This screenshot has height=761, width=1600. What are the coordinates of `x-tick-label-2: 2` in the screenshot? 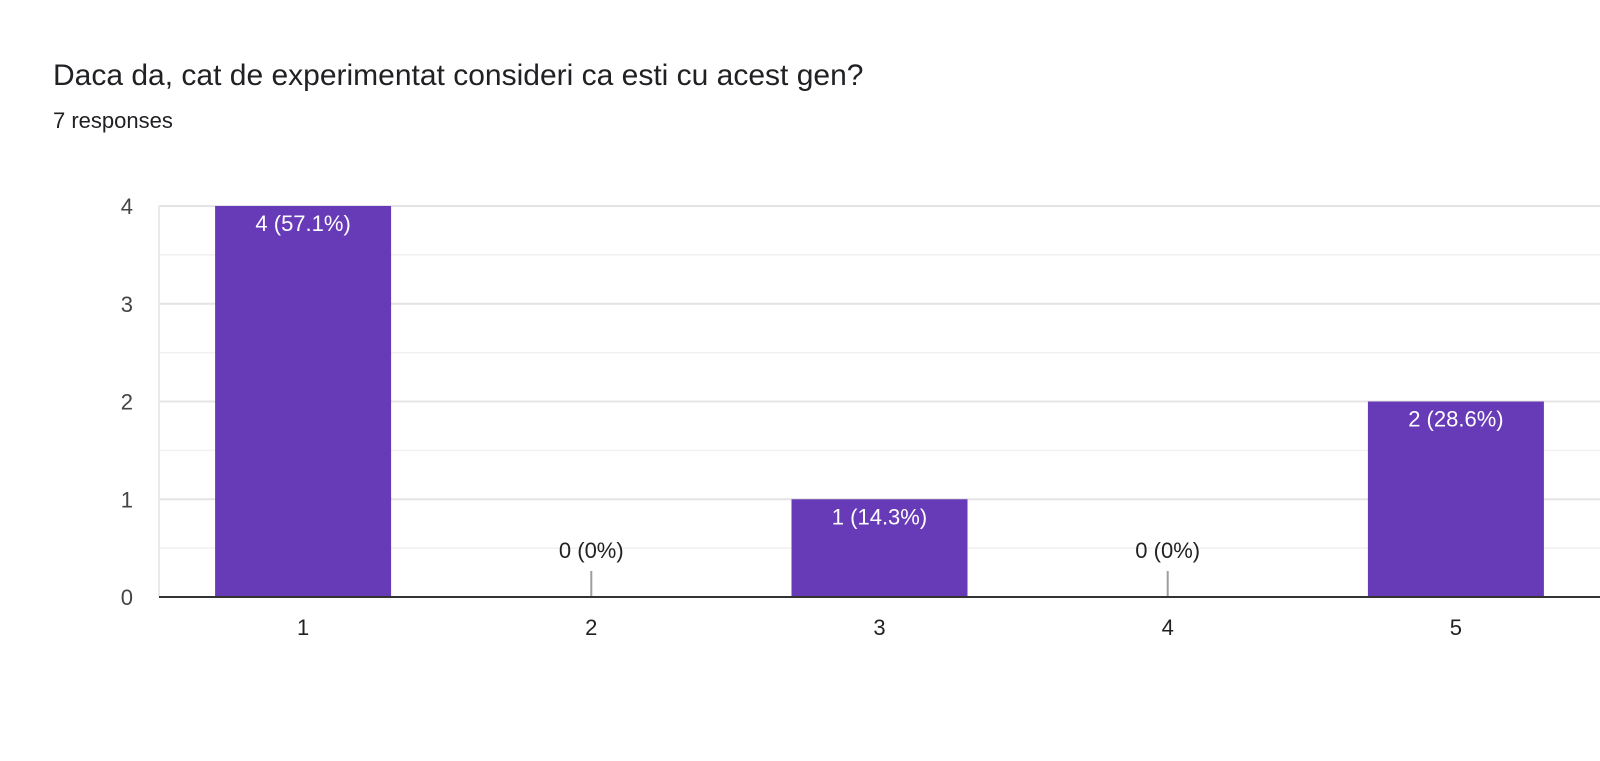 It's located at (591, 627).